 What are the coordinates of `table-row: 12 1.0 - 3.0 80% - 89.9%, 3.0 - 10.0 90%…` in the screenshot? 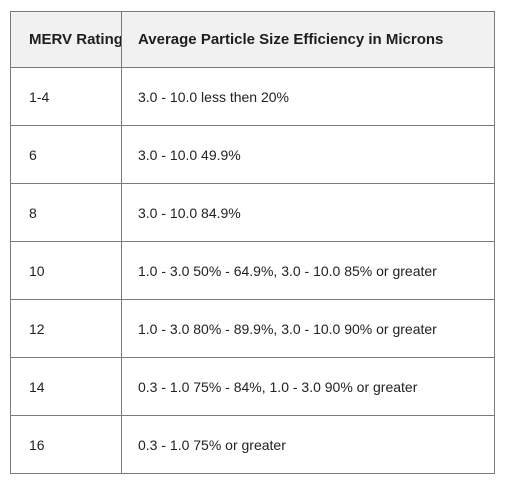 It's located at (252, 328).